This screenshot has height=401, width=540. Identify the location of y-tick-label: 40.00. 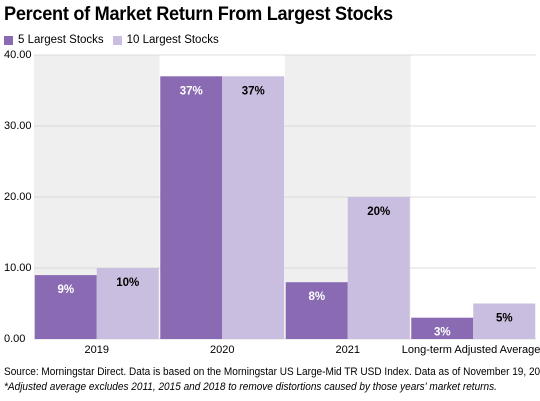
(18, 55).